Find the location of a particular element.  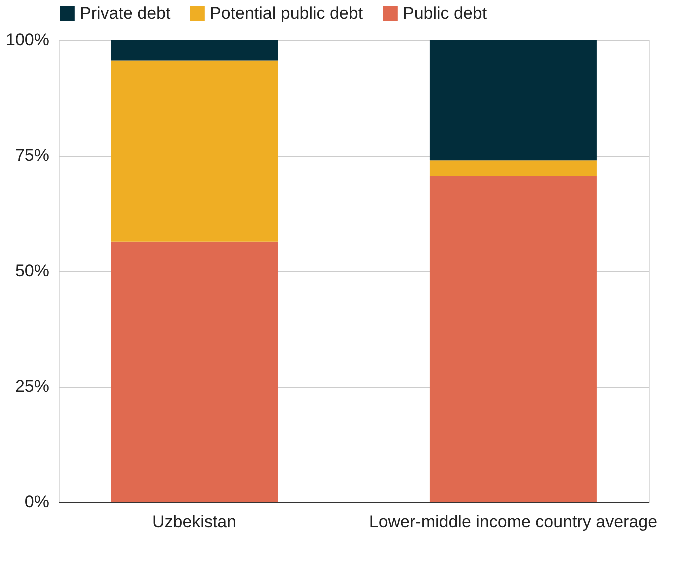

y-tick-label: 75% is located at coordinates (32, 155).